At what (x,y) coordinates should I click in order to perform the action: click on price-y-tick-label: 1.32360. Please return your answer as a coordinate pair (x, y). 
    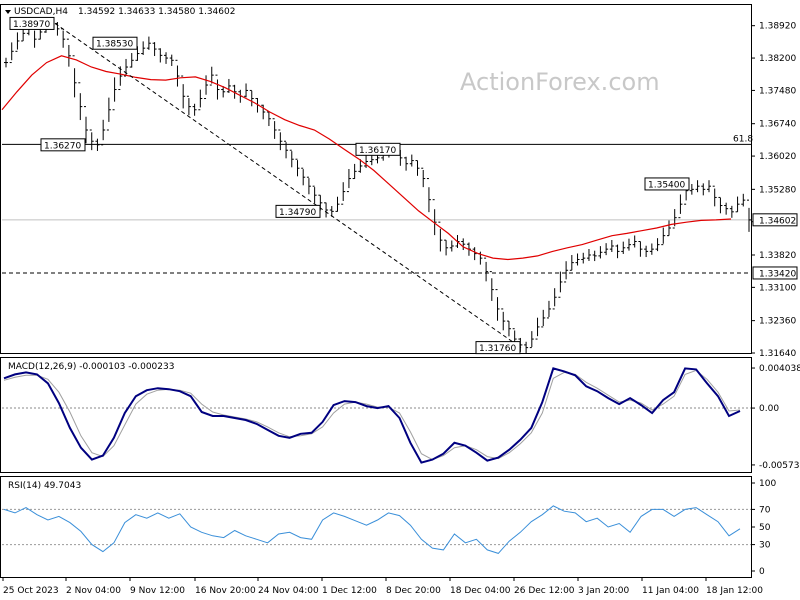
    Looking at the image, I should click on (777, 322).